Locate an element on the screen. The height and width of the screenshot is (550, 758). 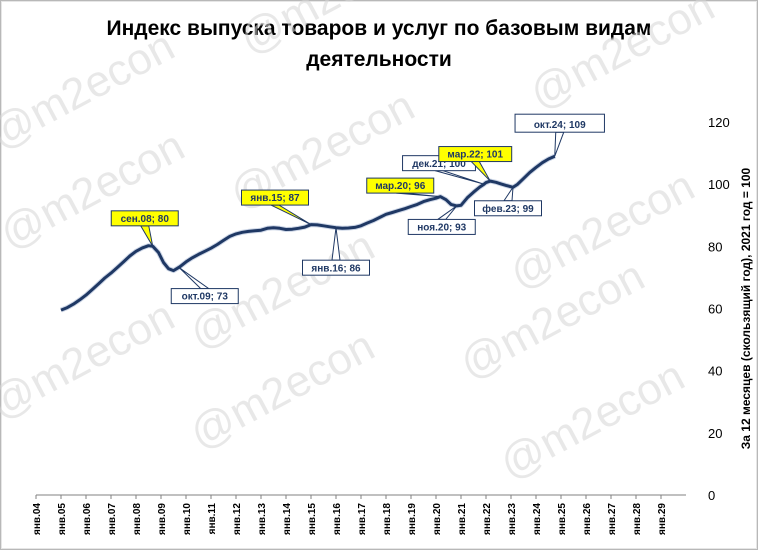
data-callout: сен.08; 80 is located at coordinates (144, 228).